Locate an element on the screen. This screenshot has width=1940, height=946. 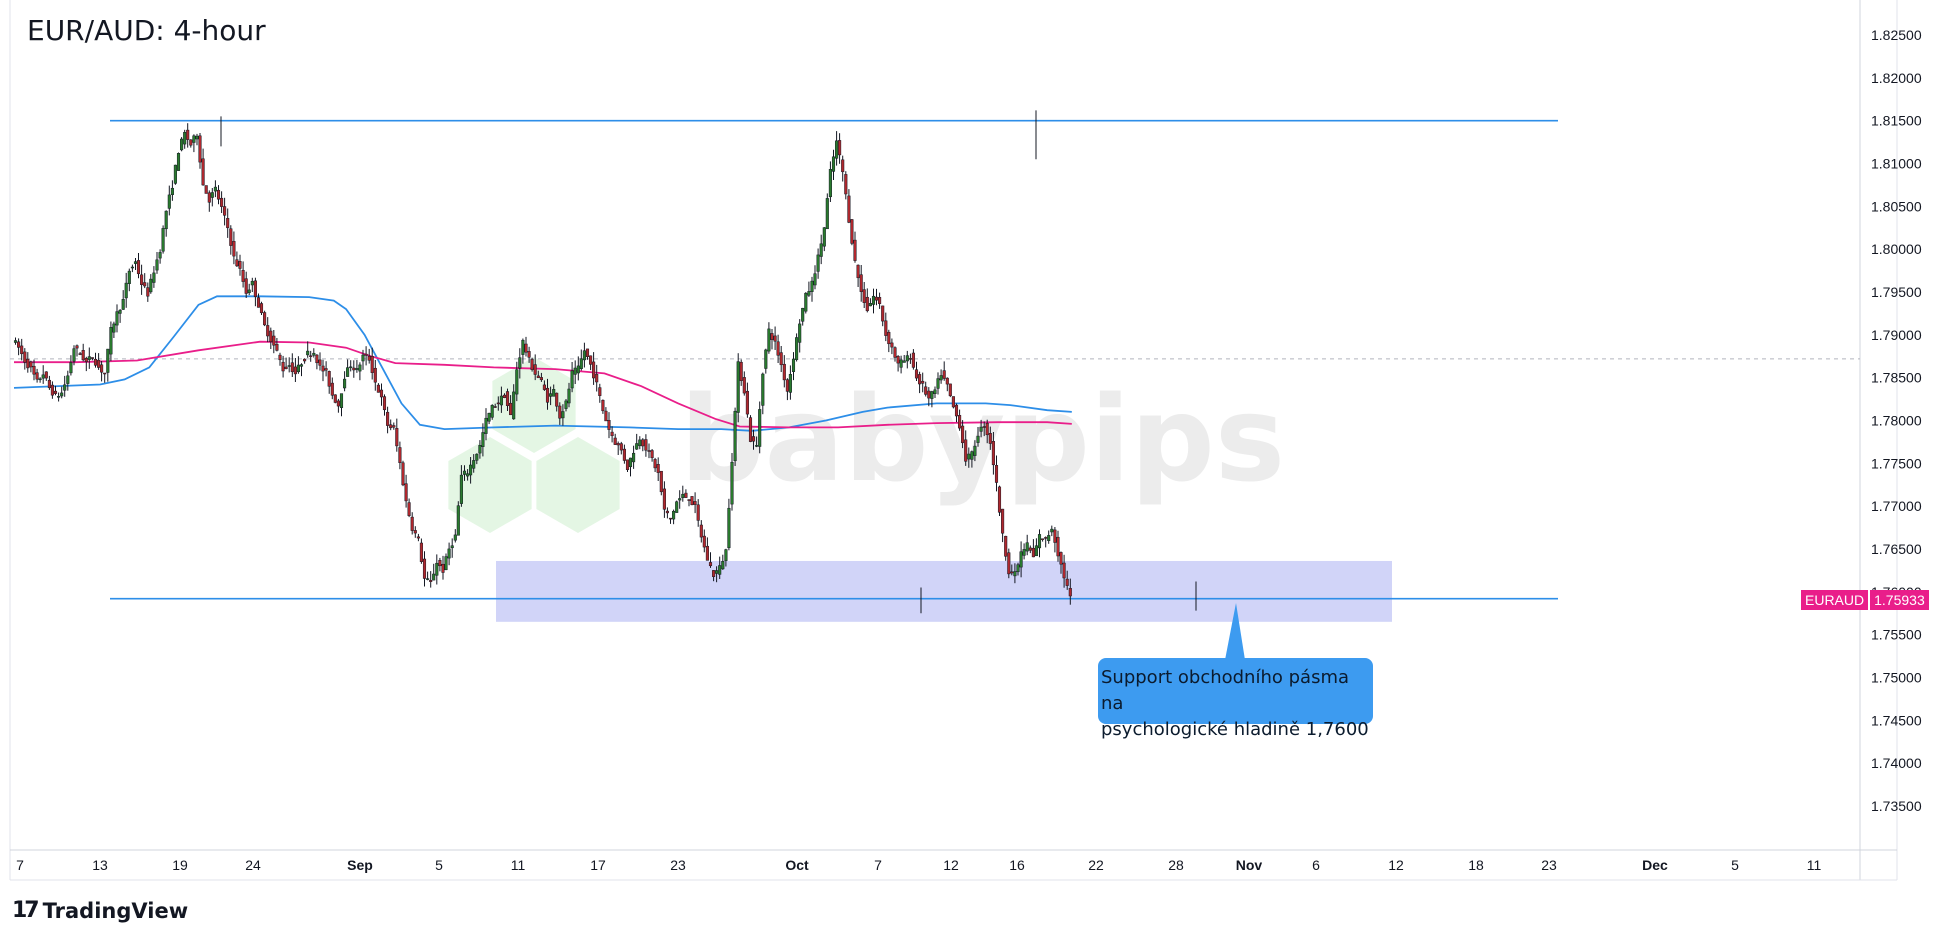
y-tick-label: 1.80500 is located at coordinates (1896, 206).